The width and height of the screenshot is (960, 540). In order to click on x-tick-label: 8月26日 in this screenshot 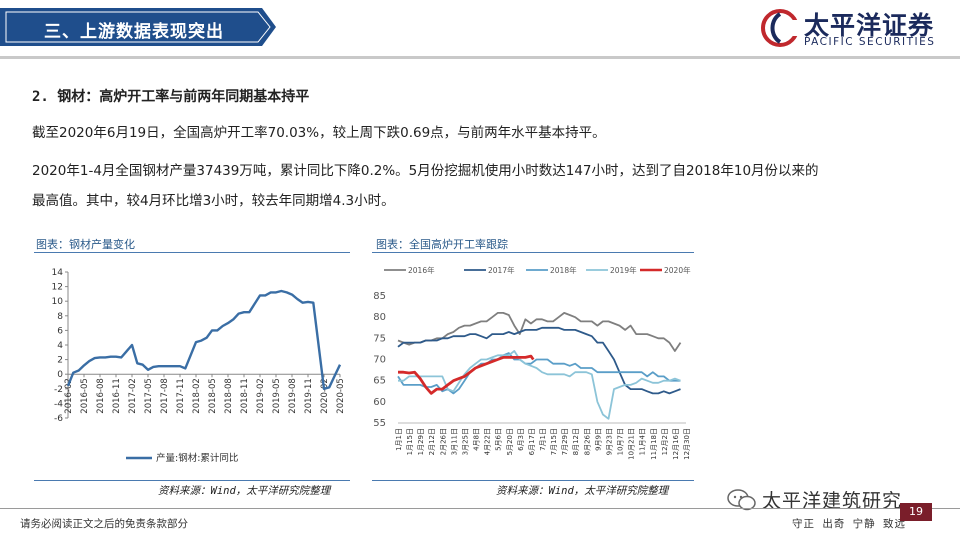, I will do `click(587, 441)`.